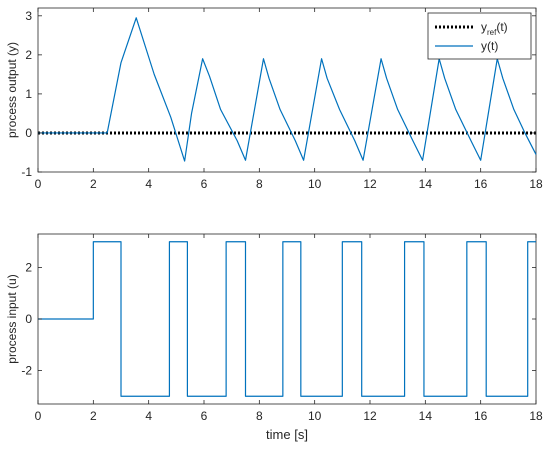 This screenshot has height=449, width=550. Describe the element at coordinates (26, 371) in the screenshot. I see `y-tick-label: -2` at that location.